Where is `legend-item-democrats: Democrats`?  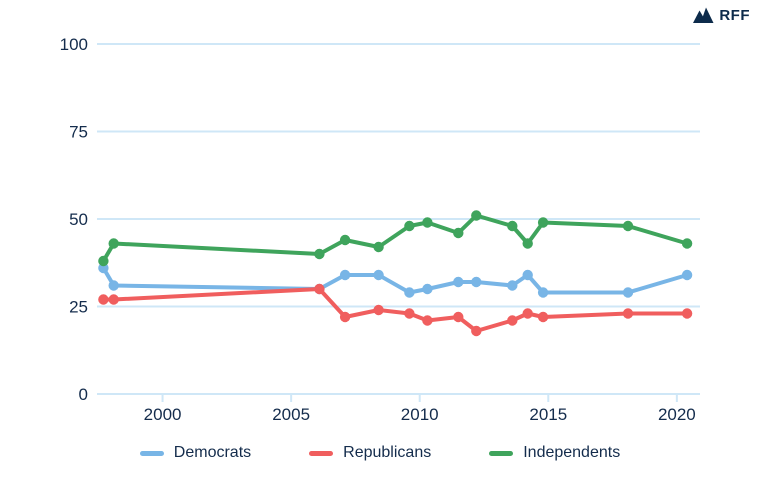
legend-item-democrats: Democrats is located at coordinates (195, 453).